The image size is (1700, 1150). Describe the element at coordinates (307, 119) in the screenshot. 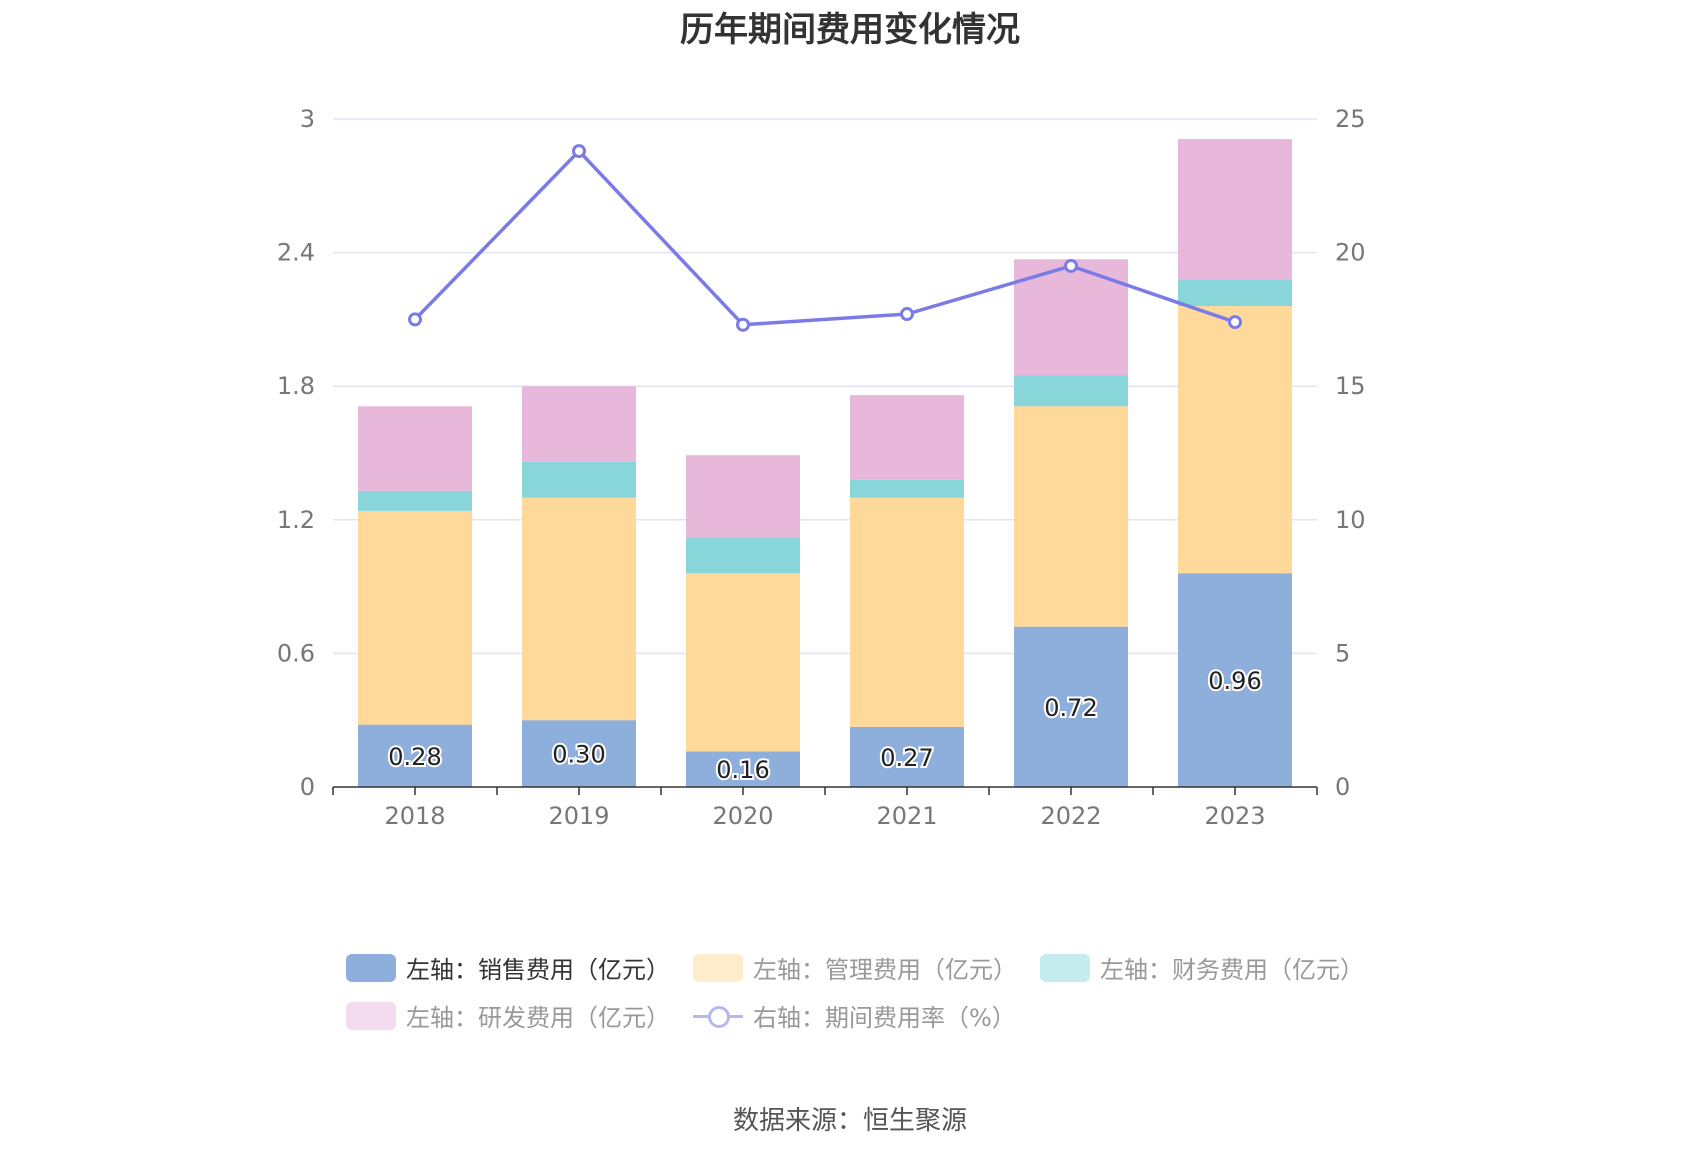

I see `left-axis-tick-label: 3` at that location.